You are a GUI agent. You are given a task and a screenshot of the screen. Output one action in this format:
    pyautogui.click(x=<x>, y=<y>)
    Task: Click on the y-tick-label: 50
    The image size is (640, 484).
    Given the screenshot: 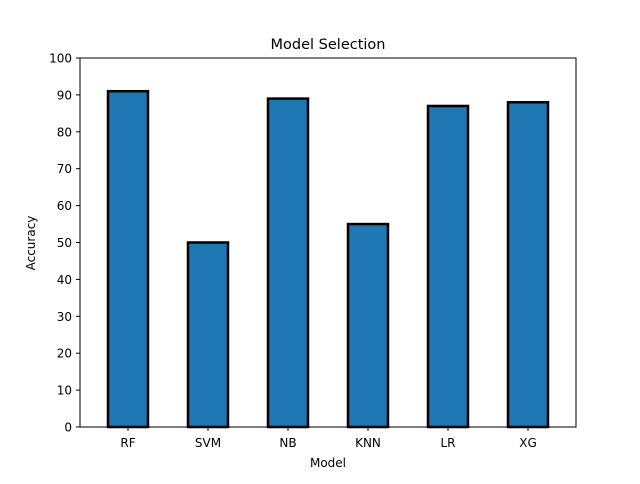 What is the action you would take?
    pyautogui.click(x=64, y=243)
    